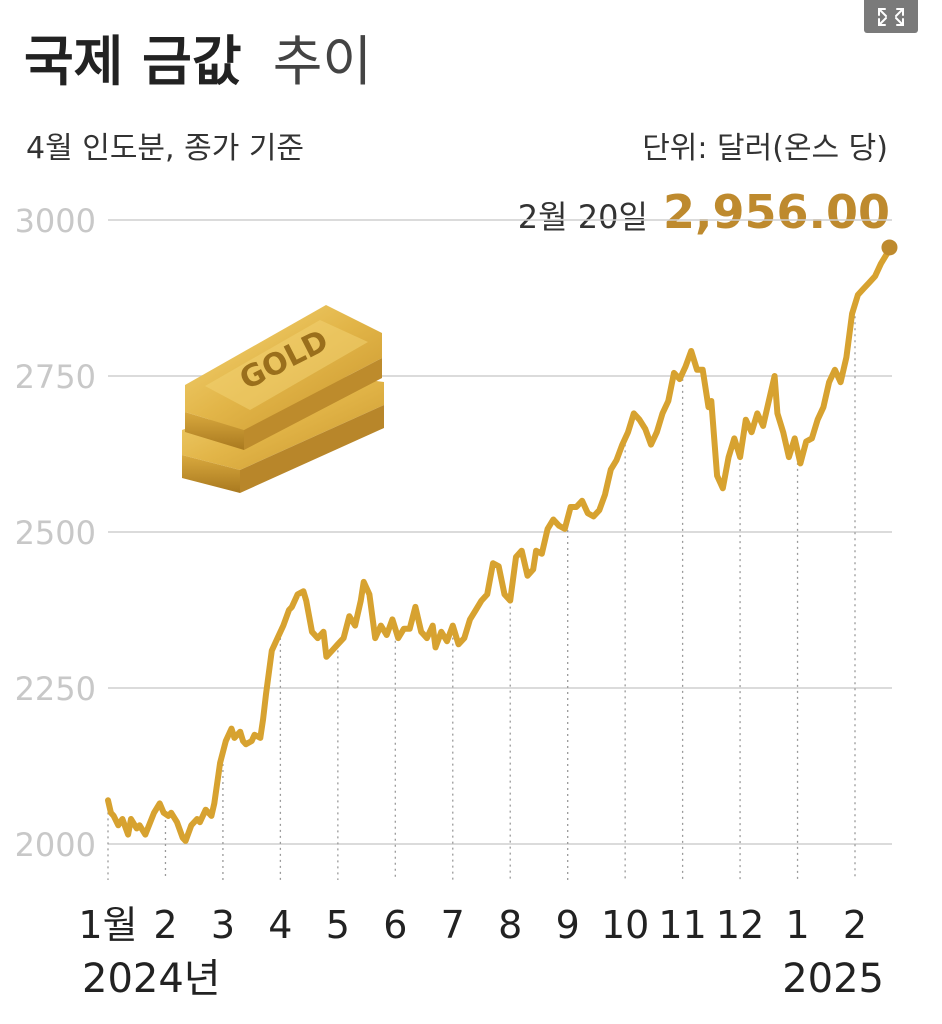  I want to click on latest-date: 2월 20일, so click(583, 217).